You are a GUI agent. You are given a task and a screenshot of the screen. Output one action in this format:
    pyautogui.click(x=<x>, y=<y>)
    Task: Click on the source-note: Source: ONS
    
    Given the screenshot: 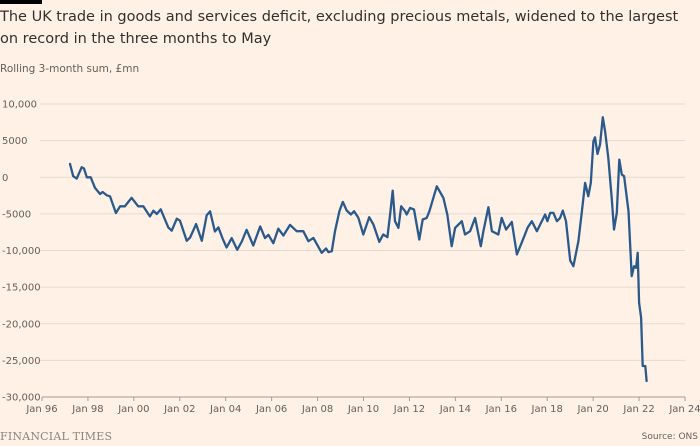 What is the action you would take?
    pyautogui.click(x=669, y=437)
    